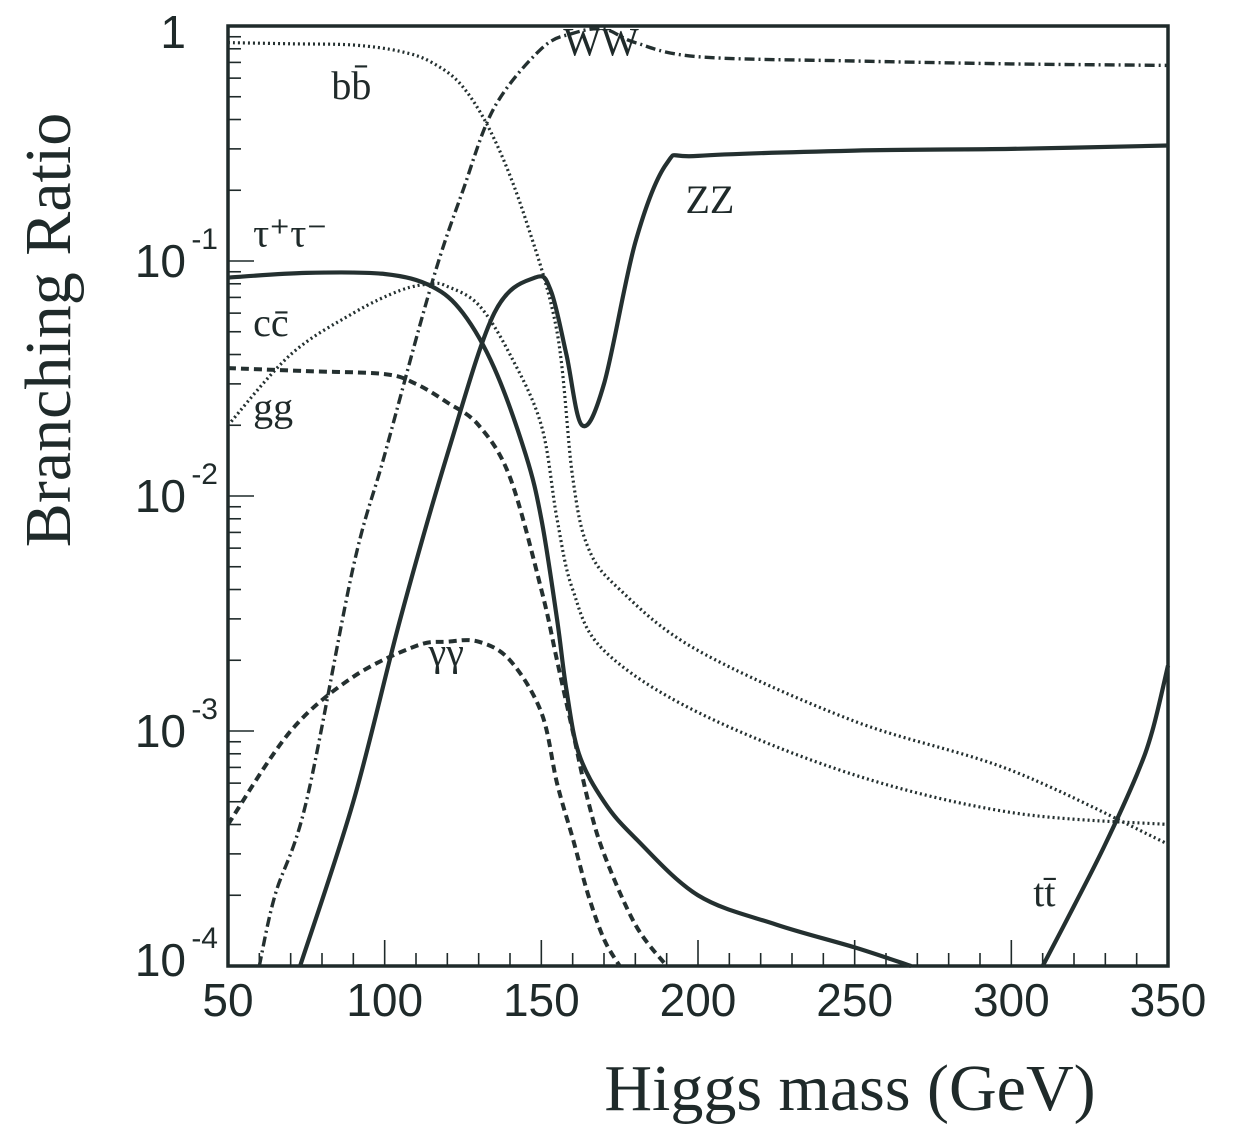 This screenshot has height=1129, width=1239. Describe the element at coordinates (1011, 1000) in the screenshot. I see `x-tick-label: 300` at that location.